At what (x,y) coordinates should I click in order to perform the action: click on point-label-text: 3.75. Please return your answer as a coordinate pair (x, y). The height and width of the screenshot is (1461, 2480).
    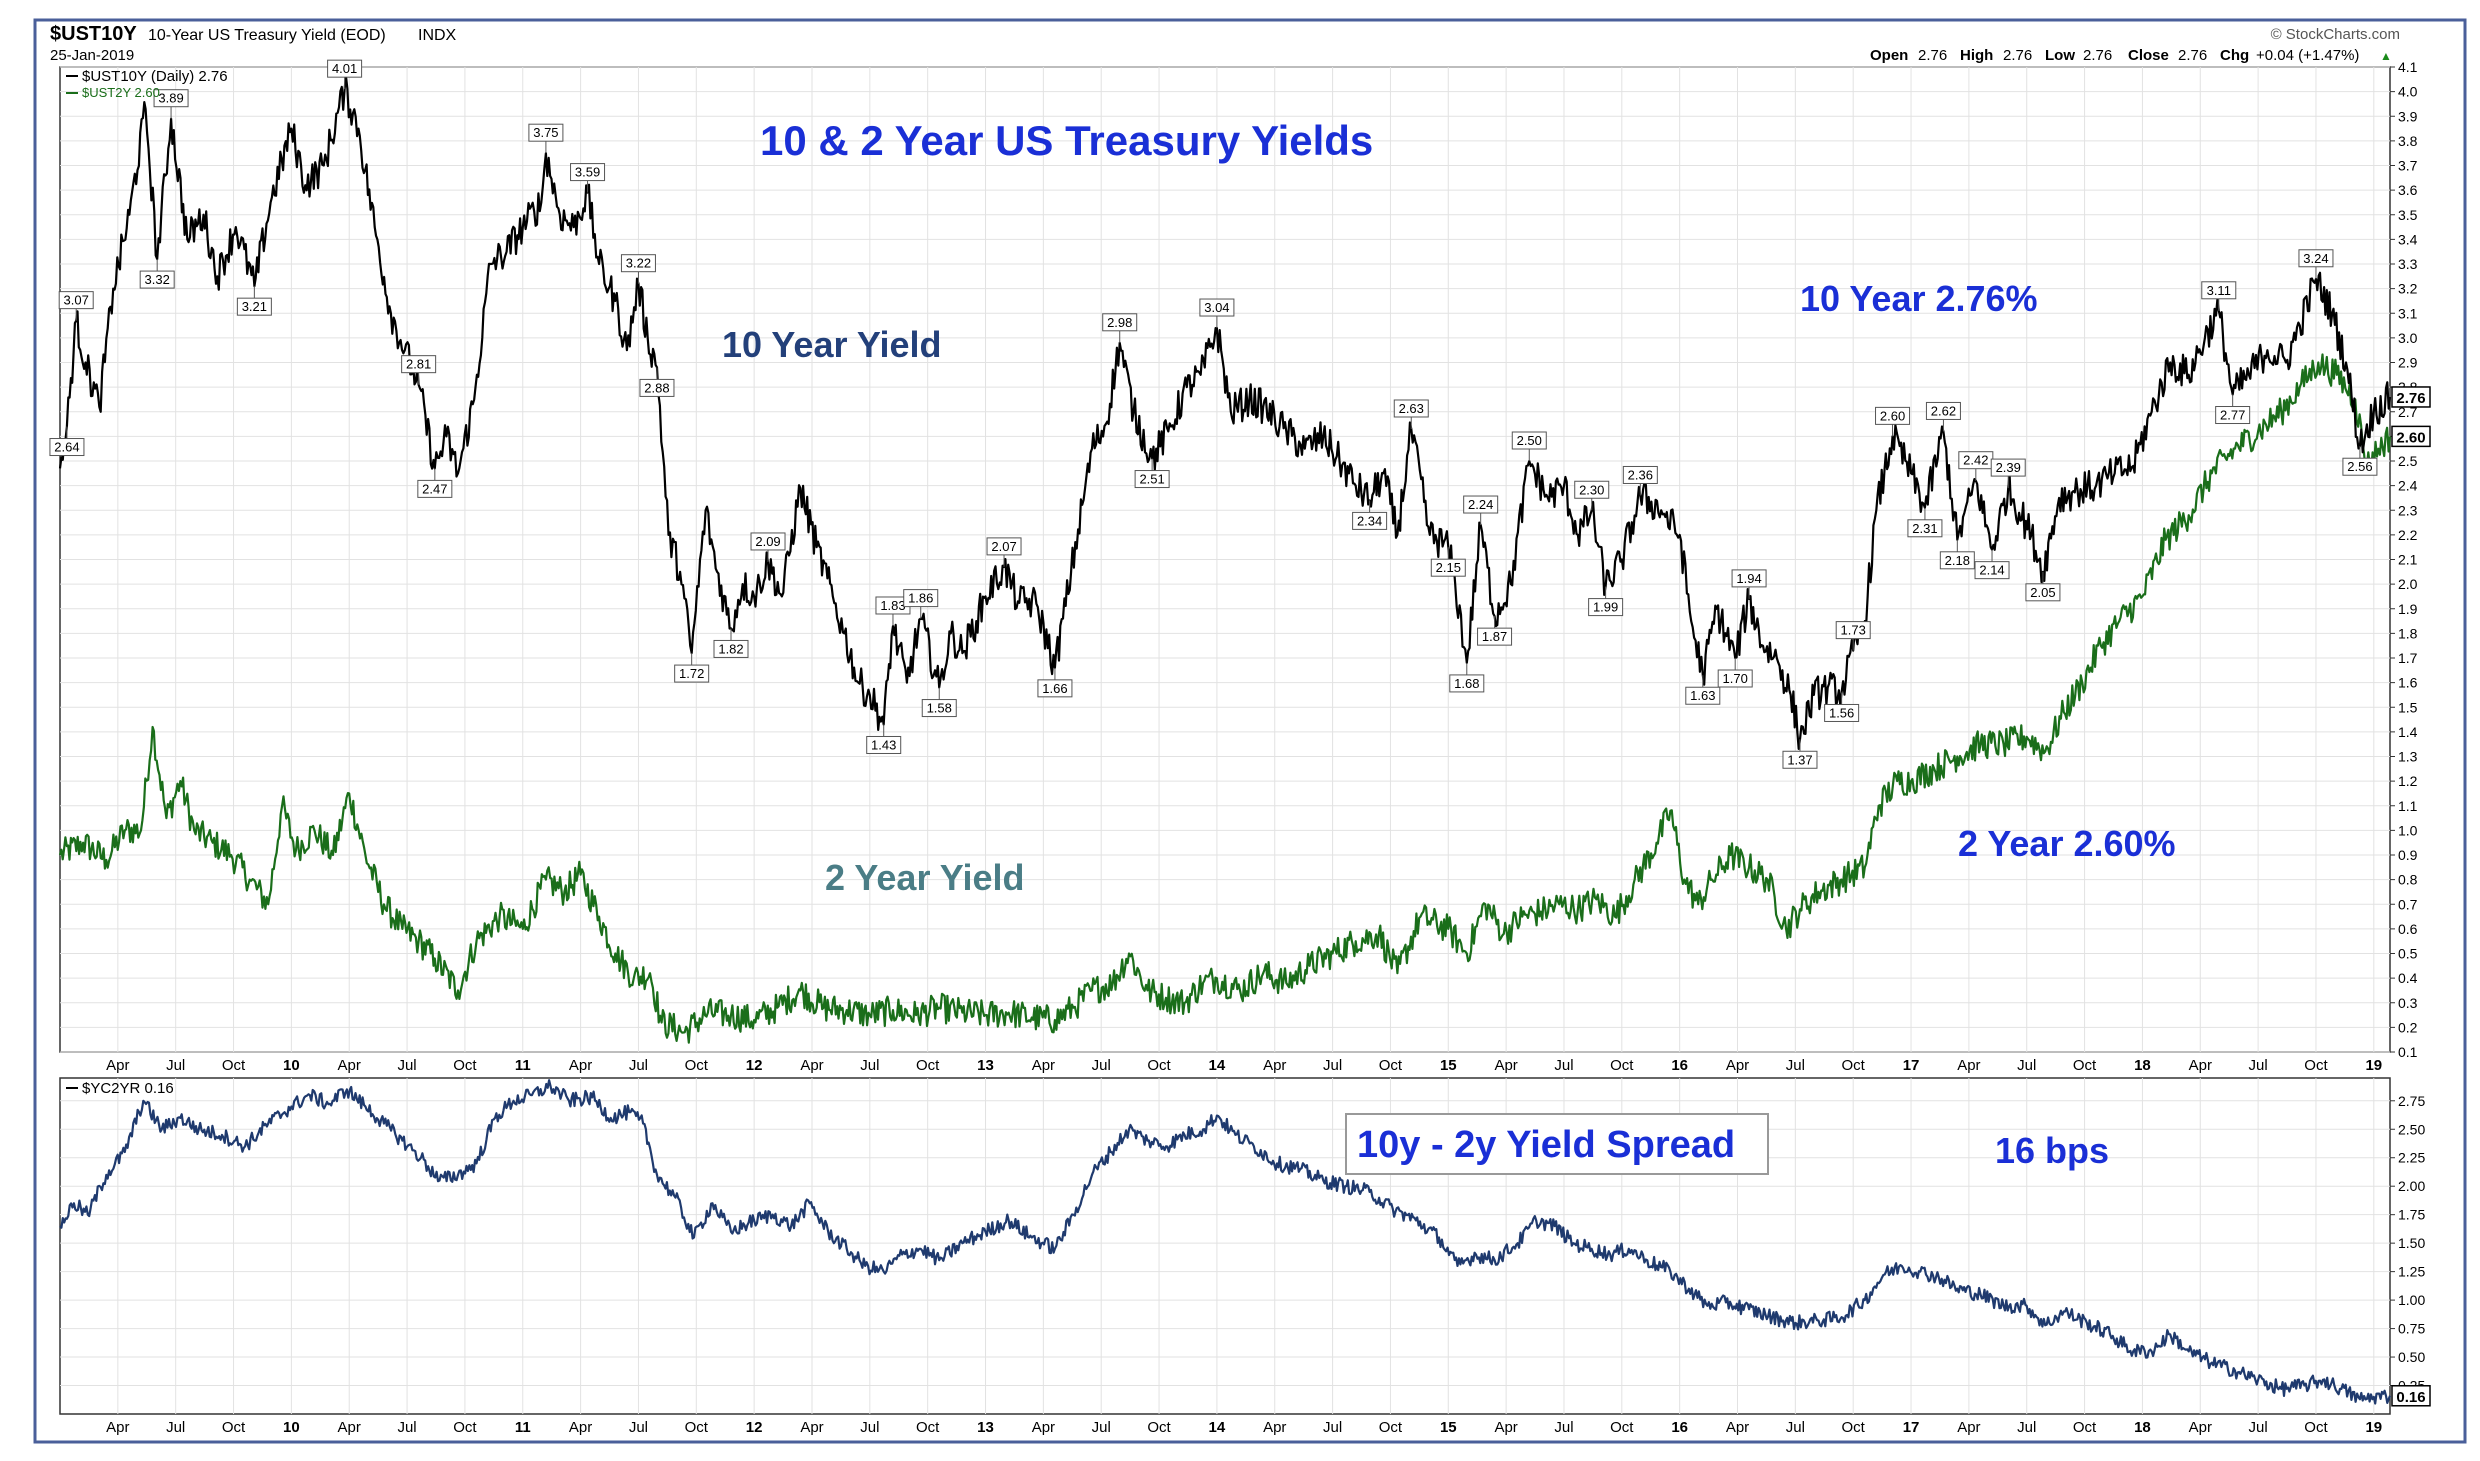
    Looking at the image, I should click on (545, 132).